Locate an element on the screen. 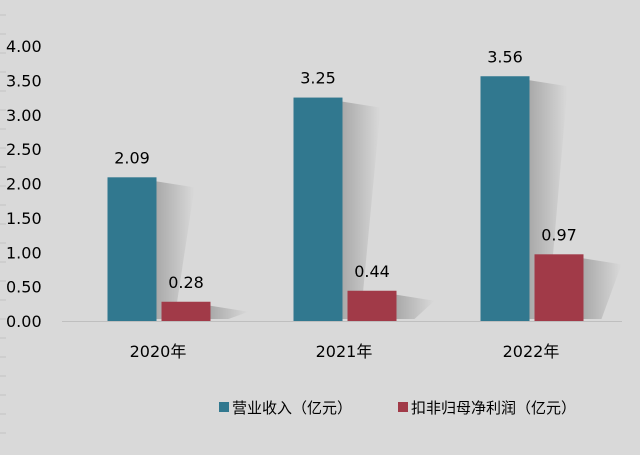 The height and width of the screenshot is (455, 640). data-label: 0.44 is located at coordinates (372, 271).